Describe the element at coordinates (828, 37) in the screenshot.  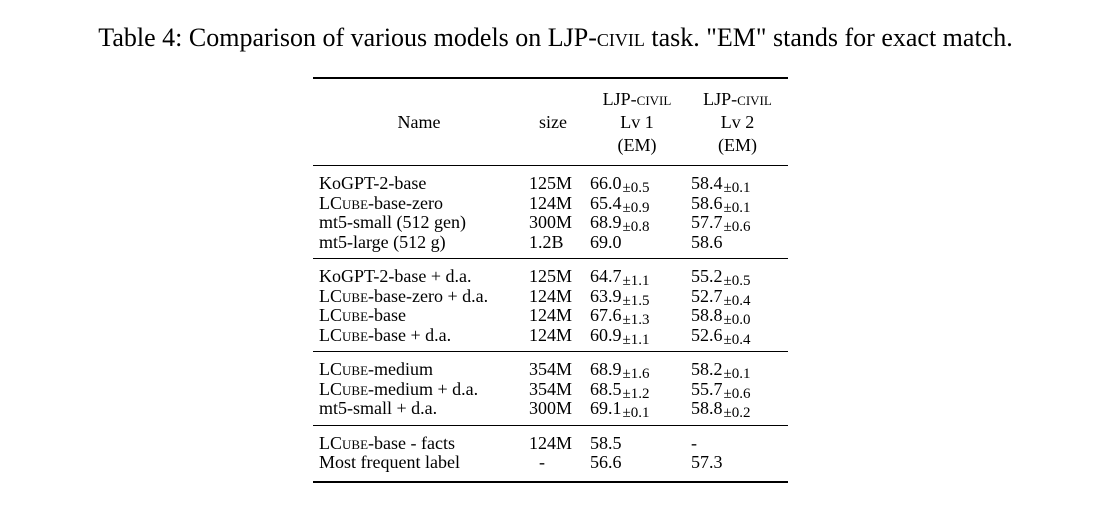
I see `caption-suffix: task. "EM" stands for exact match.` at that location.